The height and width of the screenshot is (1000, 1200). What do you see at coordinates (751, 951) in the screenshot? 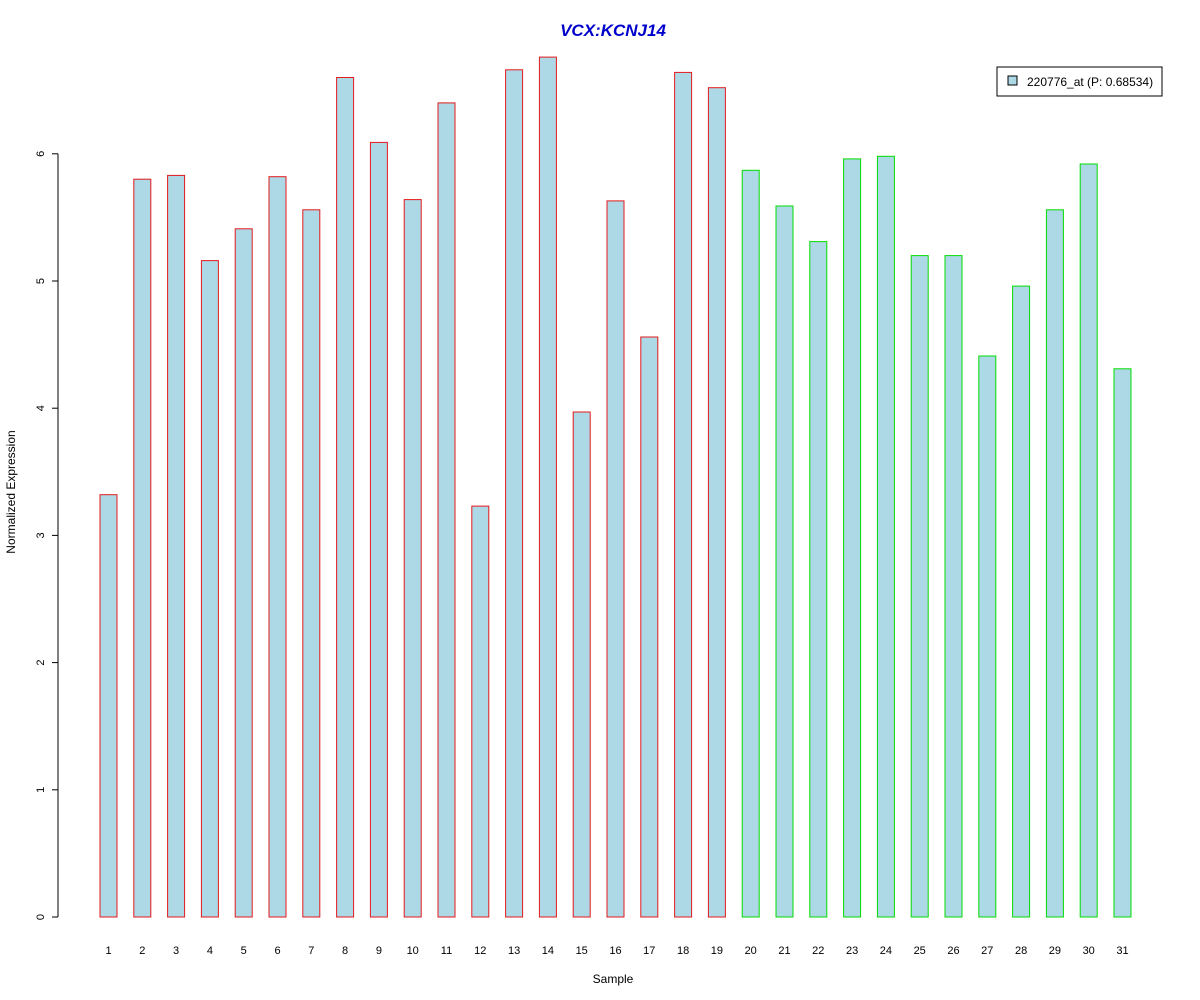
I see `x-tick-label: 20` at bounding box center [751, 951].